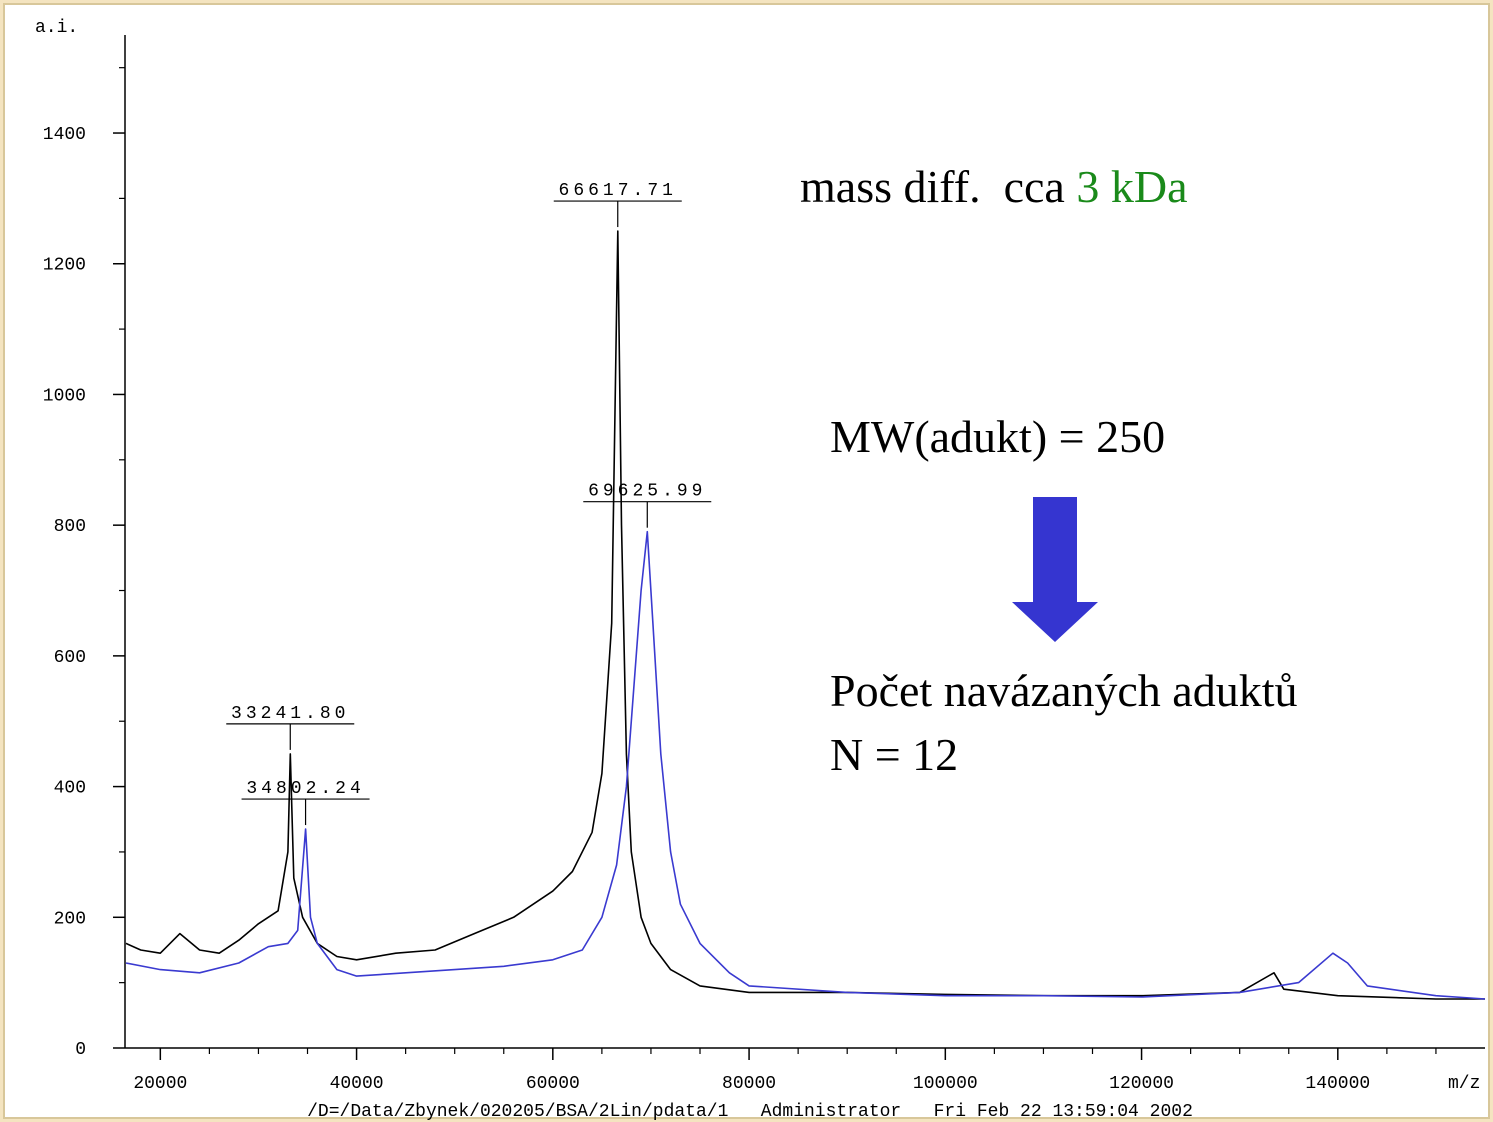  I want to click on y-tick-label: 600, so click(70, 658).